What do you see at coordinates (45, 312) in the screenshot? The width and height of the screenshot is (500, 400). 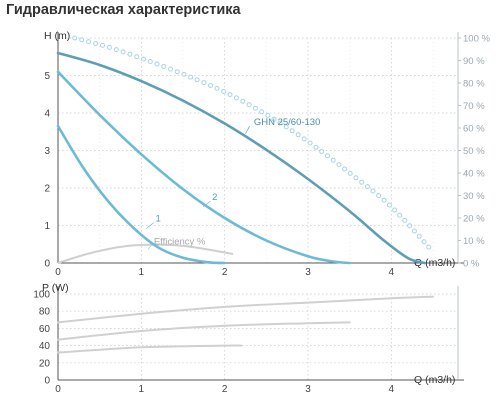 I see `y-tick-label: 80` at bounding box center [45, 312].